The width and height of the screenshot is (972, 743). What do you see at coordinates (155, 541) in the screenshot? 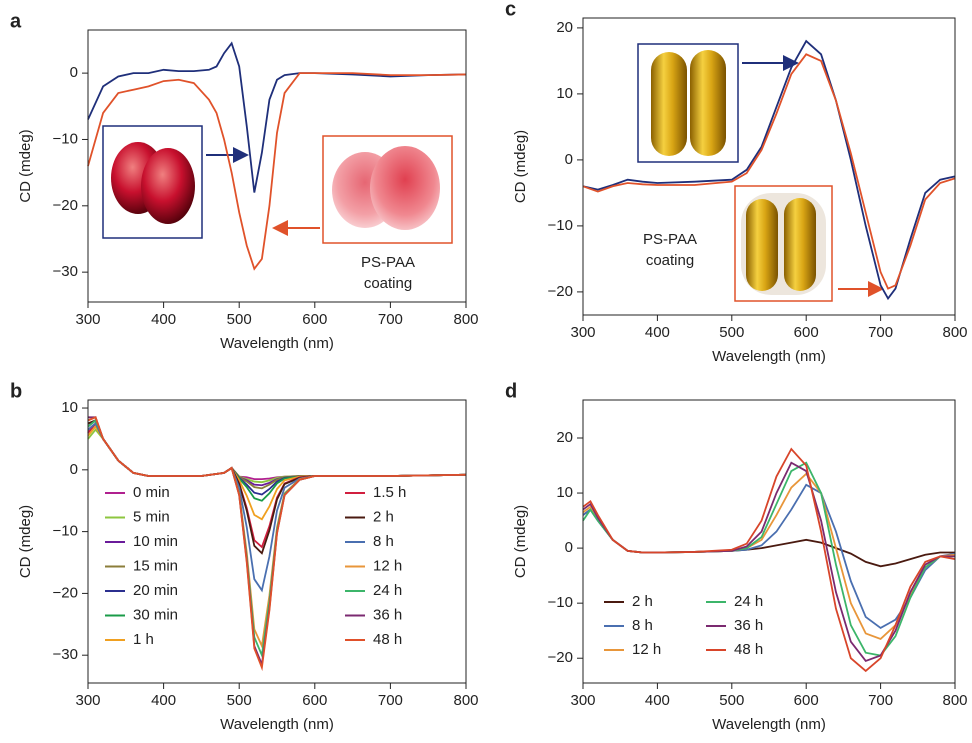
I see `legend-label: 10 min` at bounding box center [155, 541].